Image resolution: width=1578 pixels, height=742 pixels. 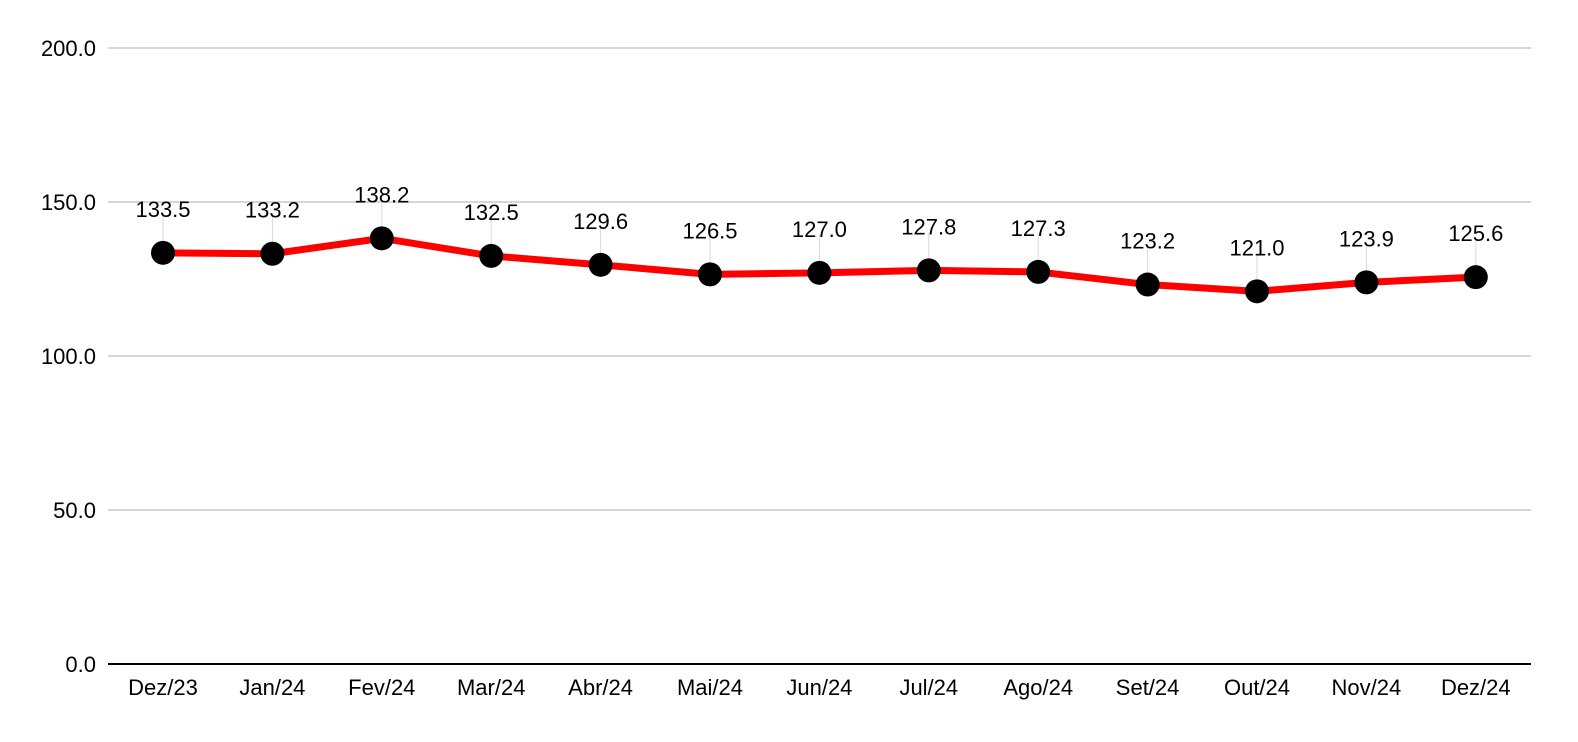 I want to click on x-tick-label: Jul/24, so click(x=928, y=687).